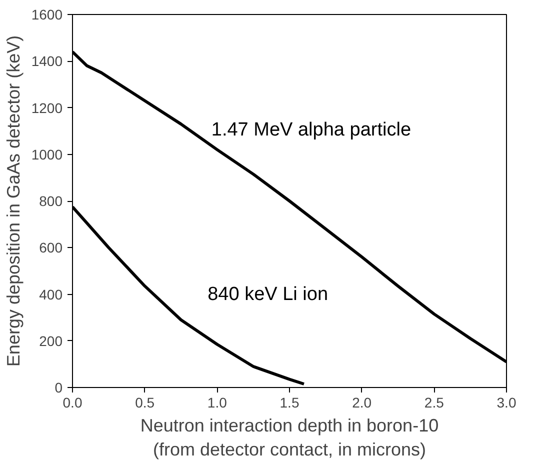 The height and width of the screenshot is (462, 534). What do you see at coordinates (268, 294) in the screenshot?
I see `series-label: 840 keV Li ion` at bounding box center [268, 294].